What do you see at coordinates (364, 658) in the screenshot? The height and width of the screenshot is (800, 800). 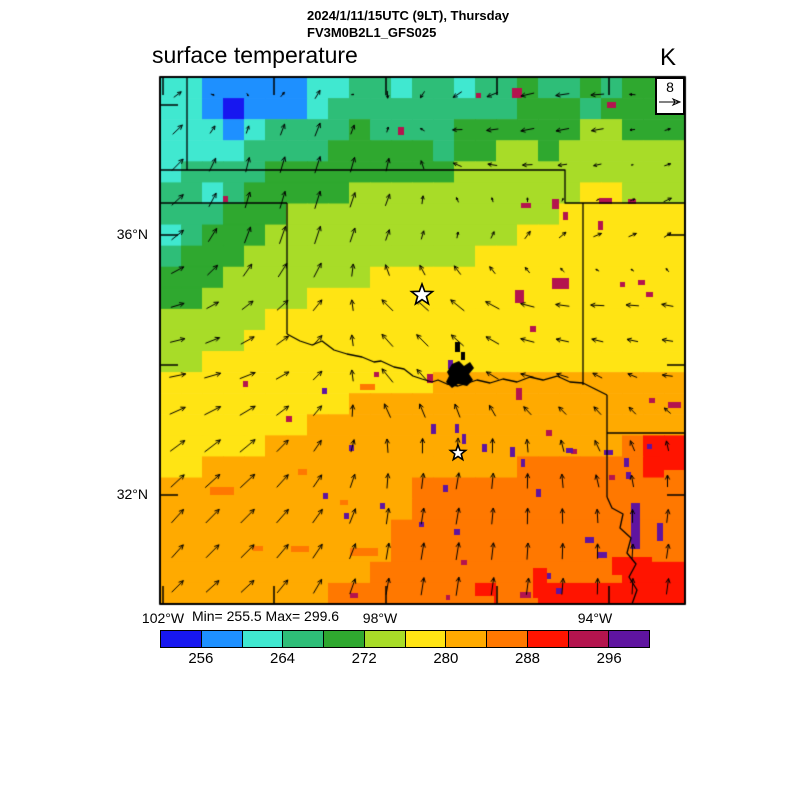 I see `colorbar-tick-label: 272` at bounding box center [364, 658].